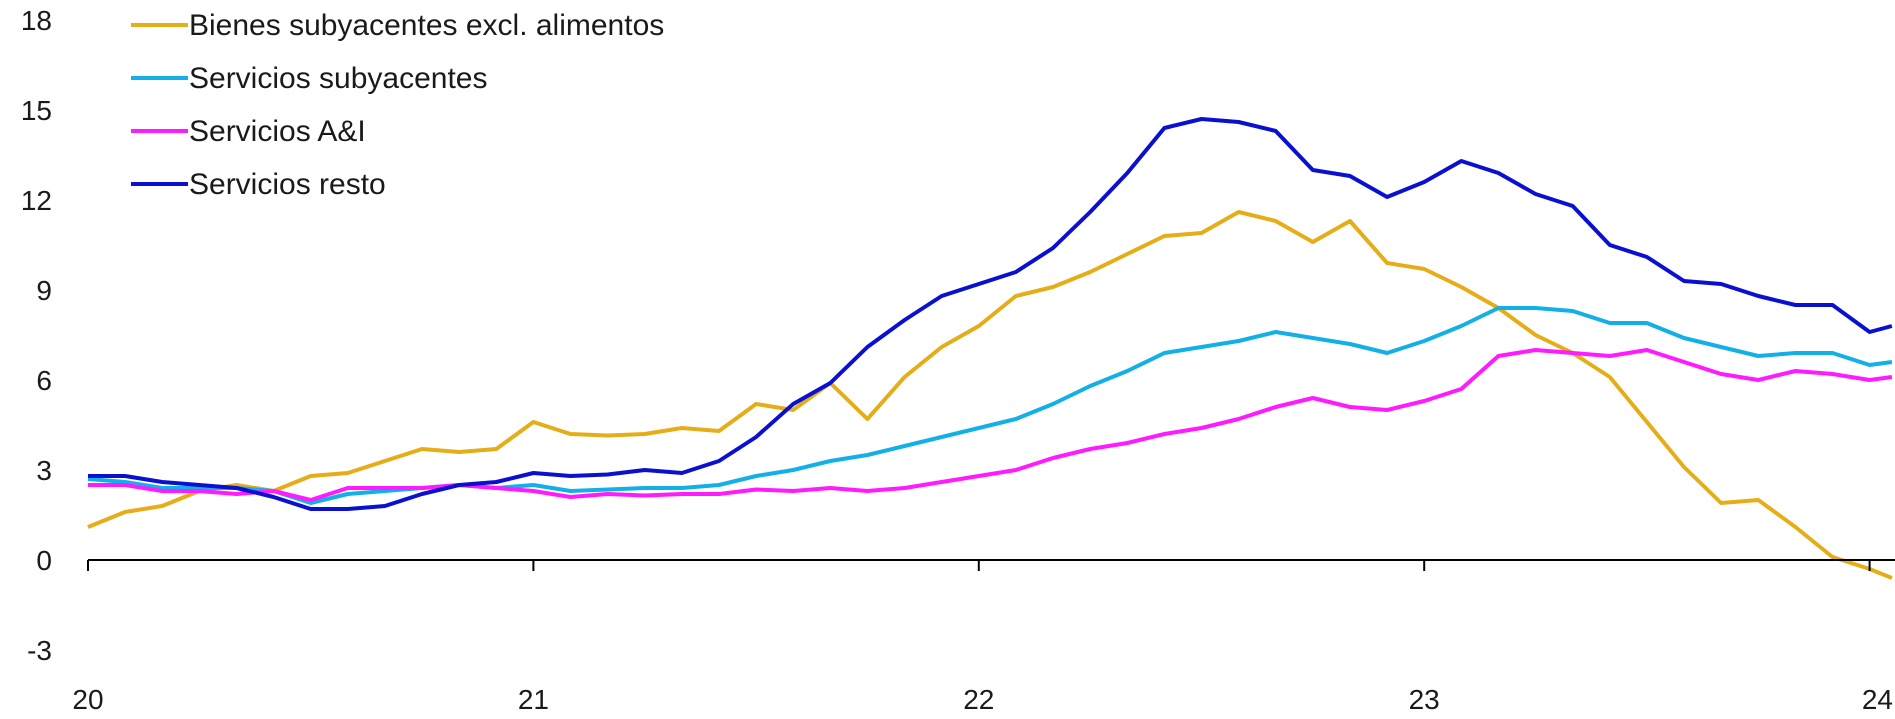 This screenshot has height=719, width=1895. Describe the element at coordinates (36, 200) in the screenshot. I see `y-tick-label: 12` at that location.